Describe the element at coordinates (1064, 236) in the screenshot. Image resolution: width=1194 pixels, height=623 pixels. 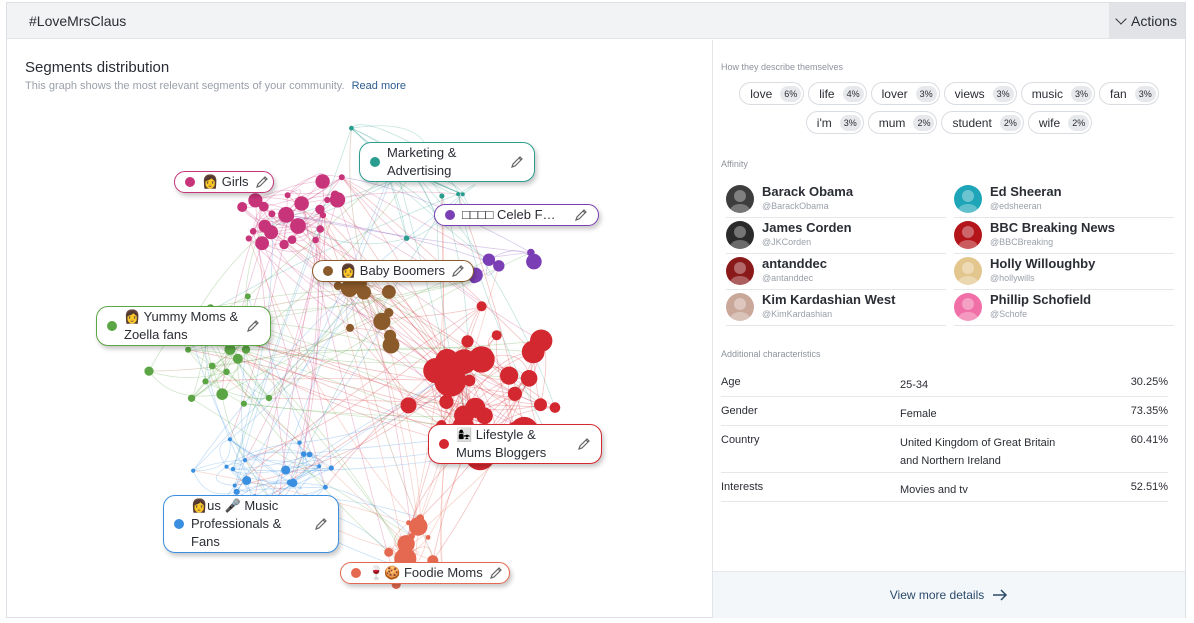
I see `affinity-item: BBC Breaking News @BBCBreaking` at that location.